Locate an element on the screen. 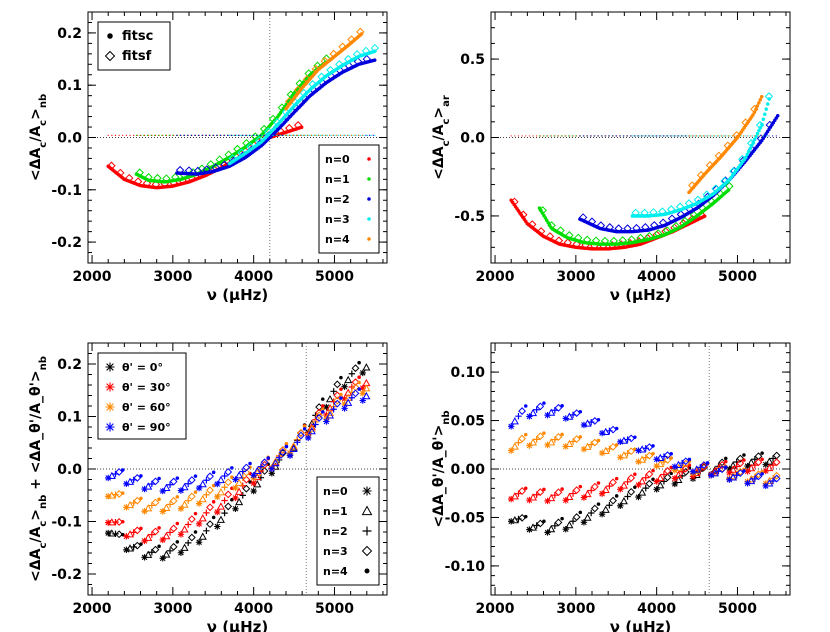 Image resolution: width=830 pixels, height=632 pixels. y-tick-label: 0.1 is located at coordinates (69, 418).